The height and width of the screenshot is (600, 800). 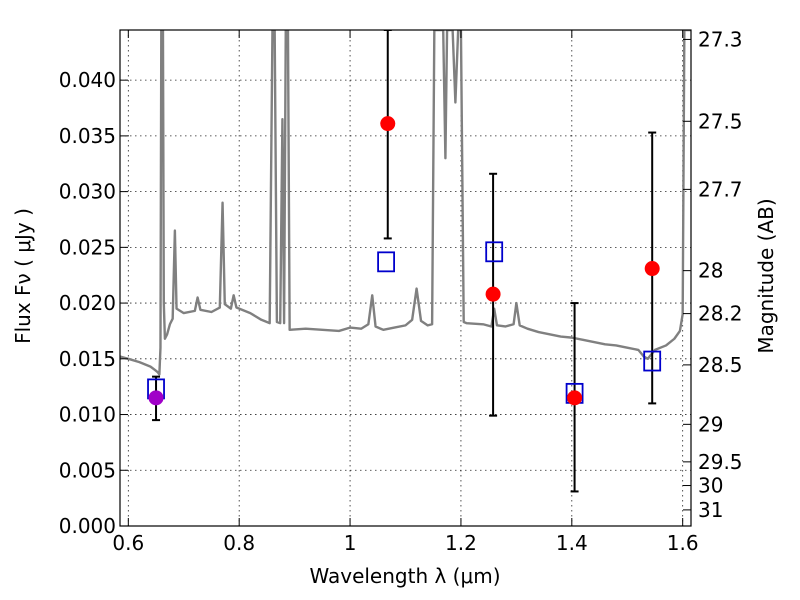 What do you see at coordinates (87, 247) in the screenshot?
I see `y-tick-label: 0.025` at bounding box center [87, 247].